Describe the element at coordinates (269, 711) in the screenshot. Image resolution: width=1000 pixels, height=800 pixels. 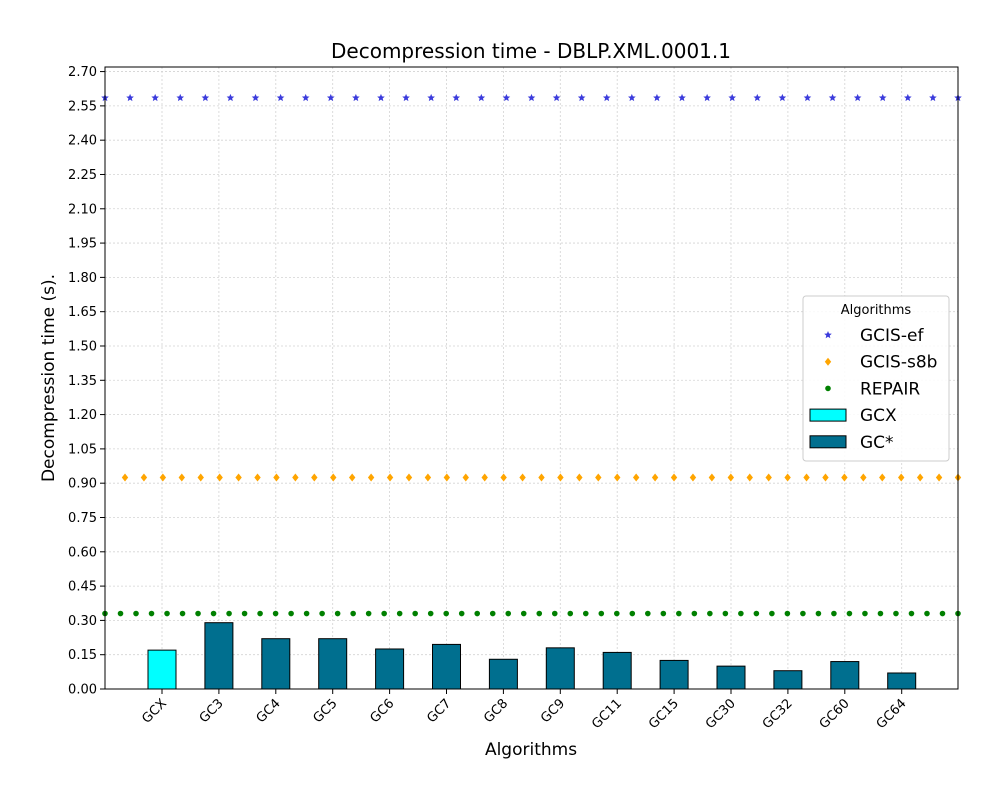
I see `x-tick-label: GC4` at that location.